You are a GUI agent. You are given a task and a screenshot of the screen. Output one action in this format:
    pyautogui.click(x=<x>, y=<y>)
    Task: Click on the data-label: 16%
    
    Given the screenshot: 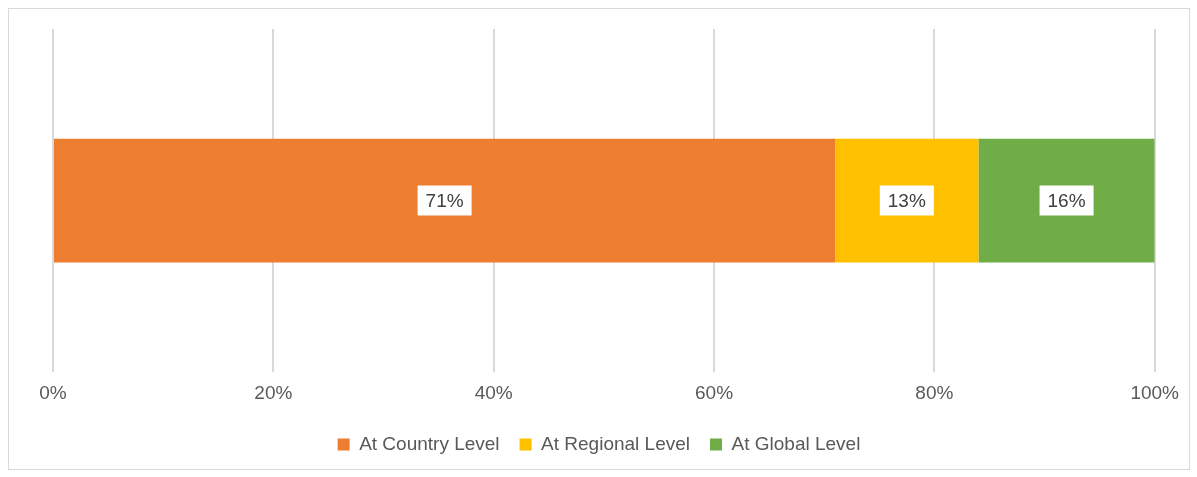 What is the action you would take?
    pyautogui.click(x=1066, y=200)
    